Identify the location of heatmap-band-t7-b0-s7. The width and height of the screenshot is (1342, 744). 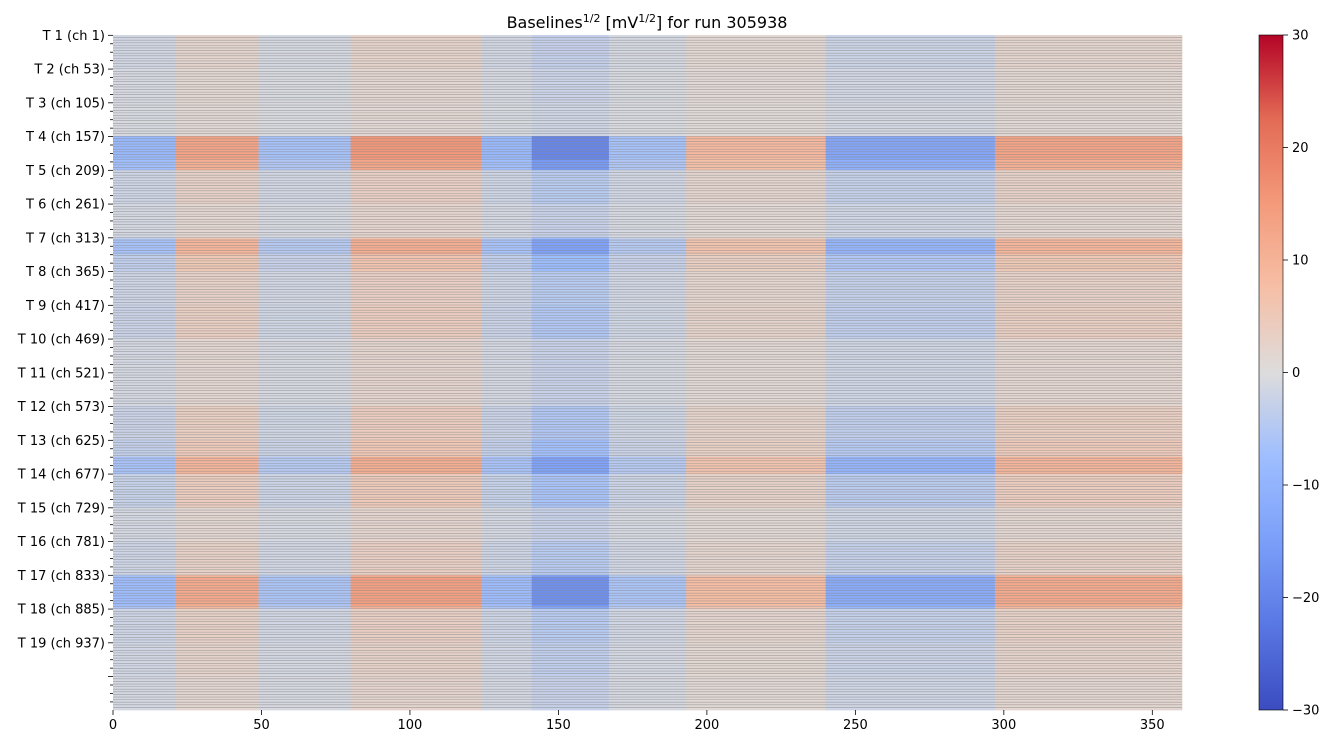
(756, 247).